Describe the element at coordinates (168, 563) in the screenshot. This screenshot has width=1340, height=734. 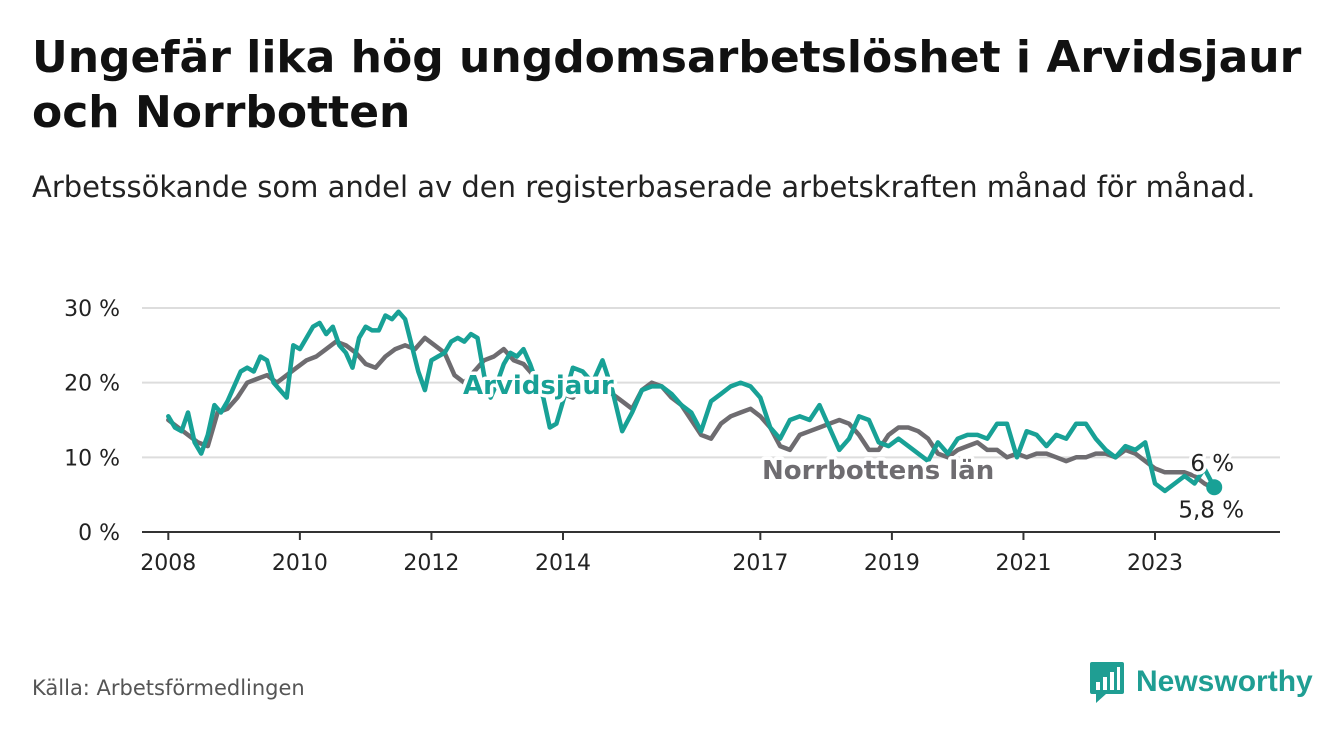
I see `x-tick-label: 2008` at that location.